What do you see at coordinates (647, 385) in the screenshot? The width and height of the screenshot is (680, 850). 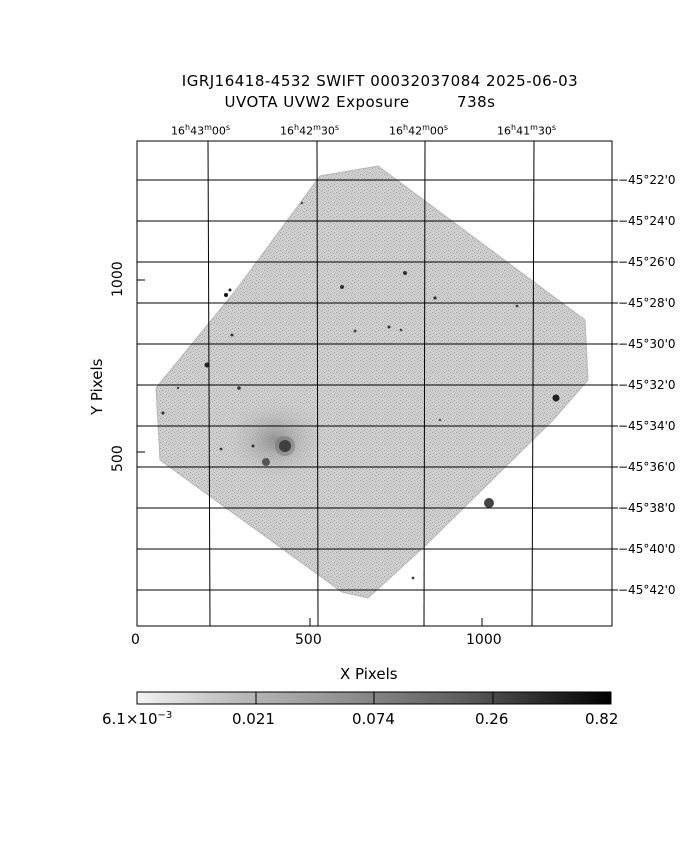 I see `dec-tick-6: −45°32'0` at bounding box center [647, 385].